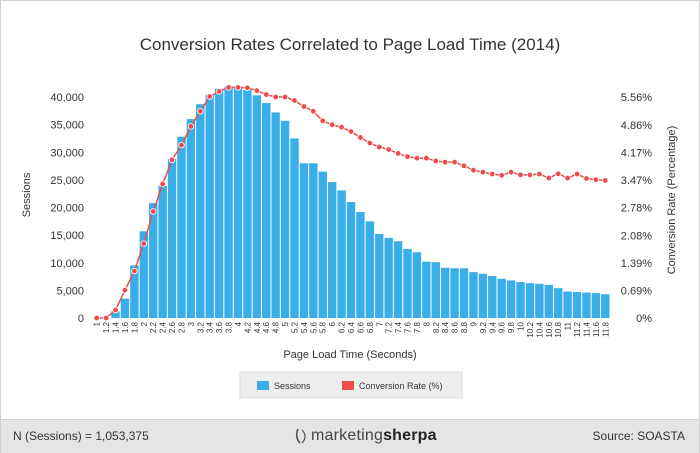 The width and height of the screenshot is (700, 453). What do you see at coordinates (644, 319) in the screenshot?
I see `y2-tick-label: 0%` at bounding box center [644, 319].